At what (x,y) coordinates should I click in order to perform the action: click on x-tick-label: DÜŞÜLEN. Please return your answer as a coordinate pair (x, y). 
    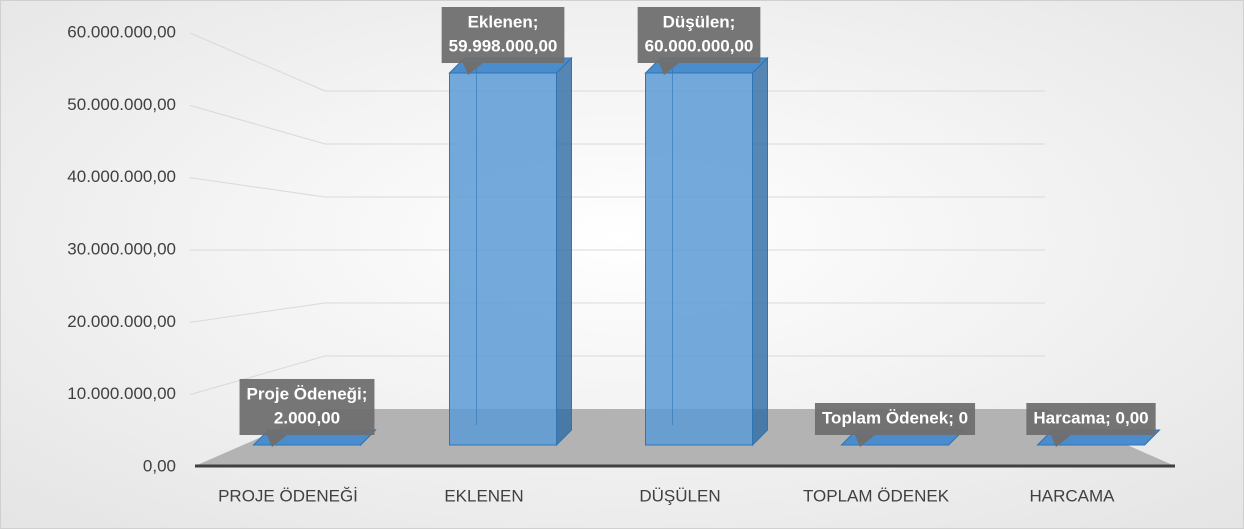
    Looking at the image, I should click on (679, 495).